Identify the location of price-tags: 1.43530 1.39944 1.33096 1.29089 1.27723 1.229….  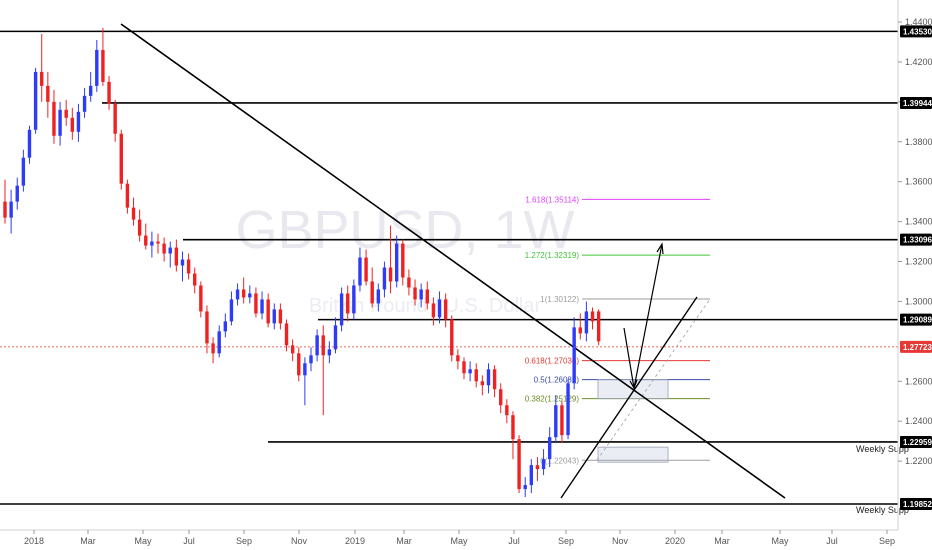
(916, 267).